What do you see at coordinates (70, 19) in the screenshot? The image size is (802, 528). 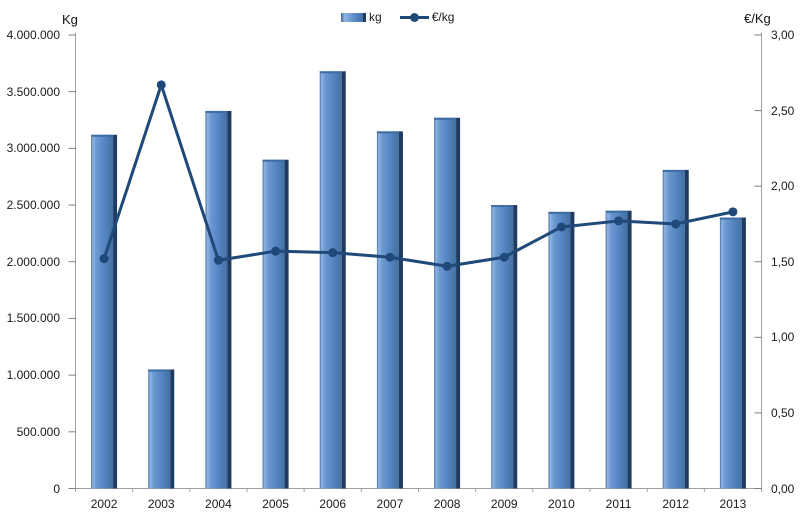 I see `left-axis-title: Kg` at bounding box center [70, 19].